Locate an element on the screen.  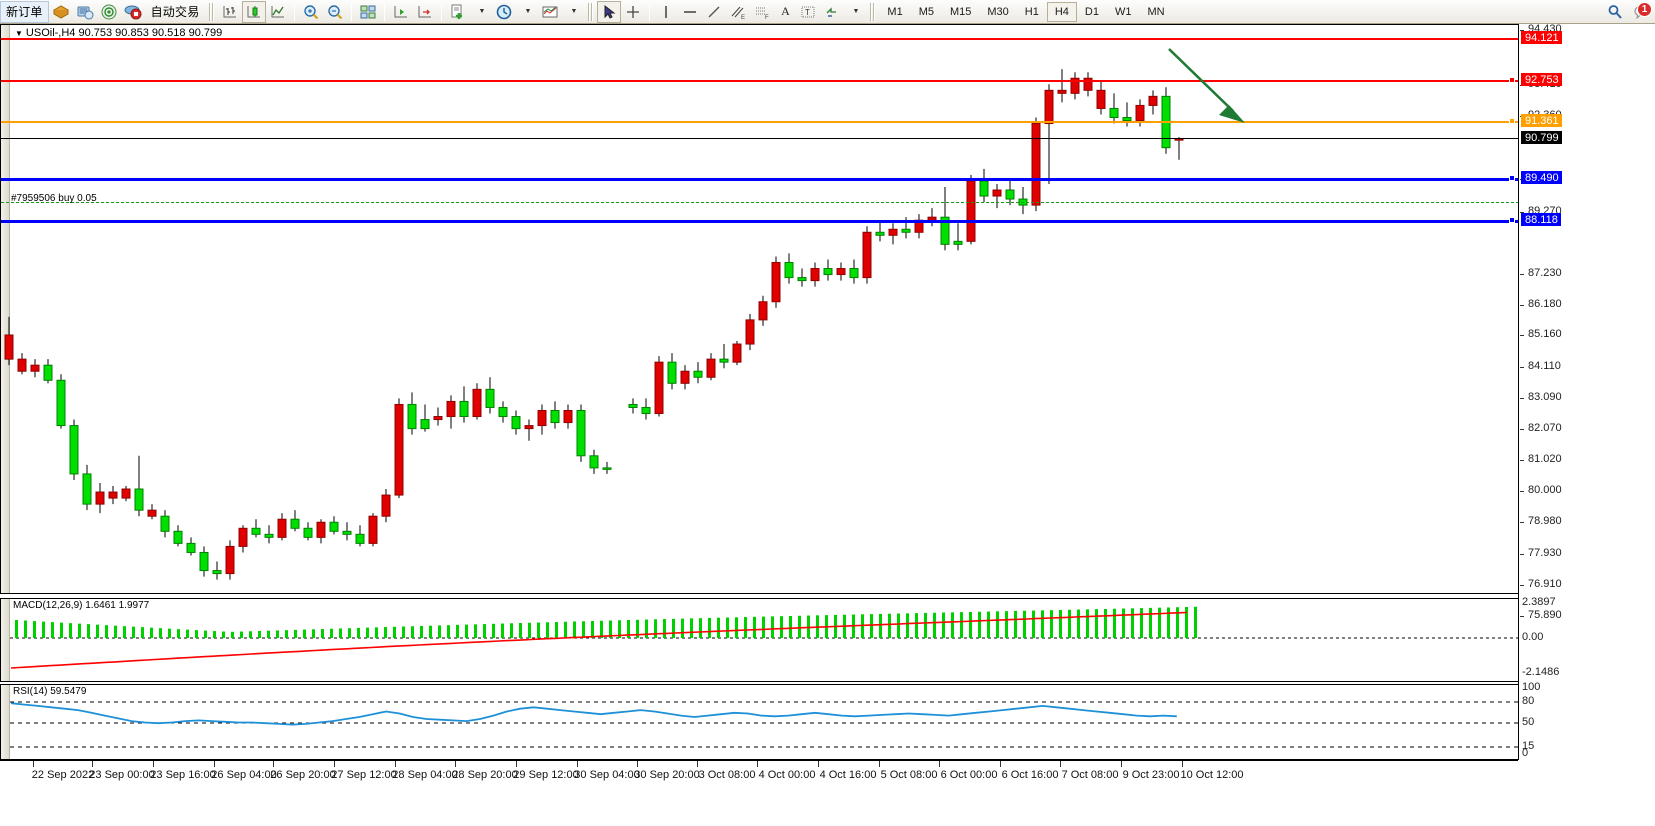
period-dropdown-caret: ▼ is located at coordinates (528, 11).